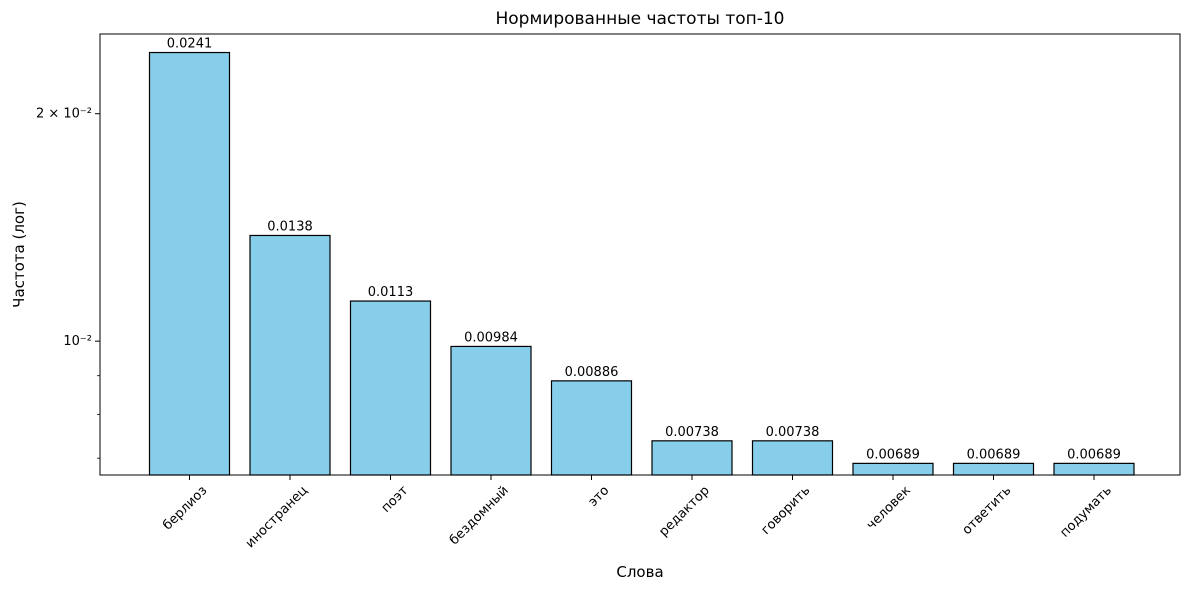  I want to click on x-tick-label: иностранец, so click(277, 517).